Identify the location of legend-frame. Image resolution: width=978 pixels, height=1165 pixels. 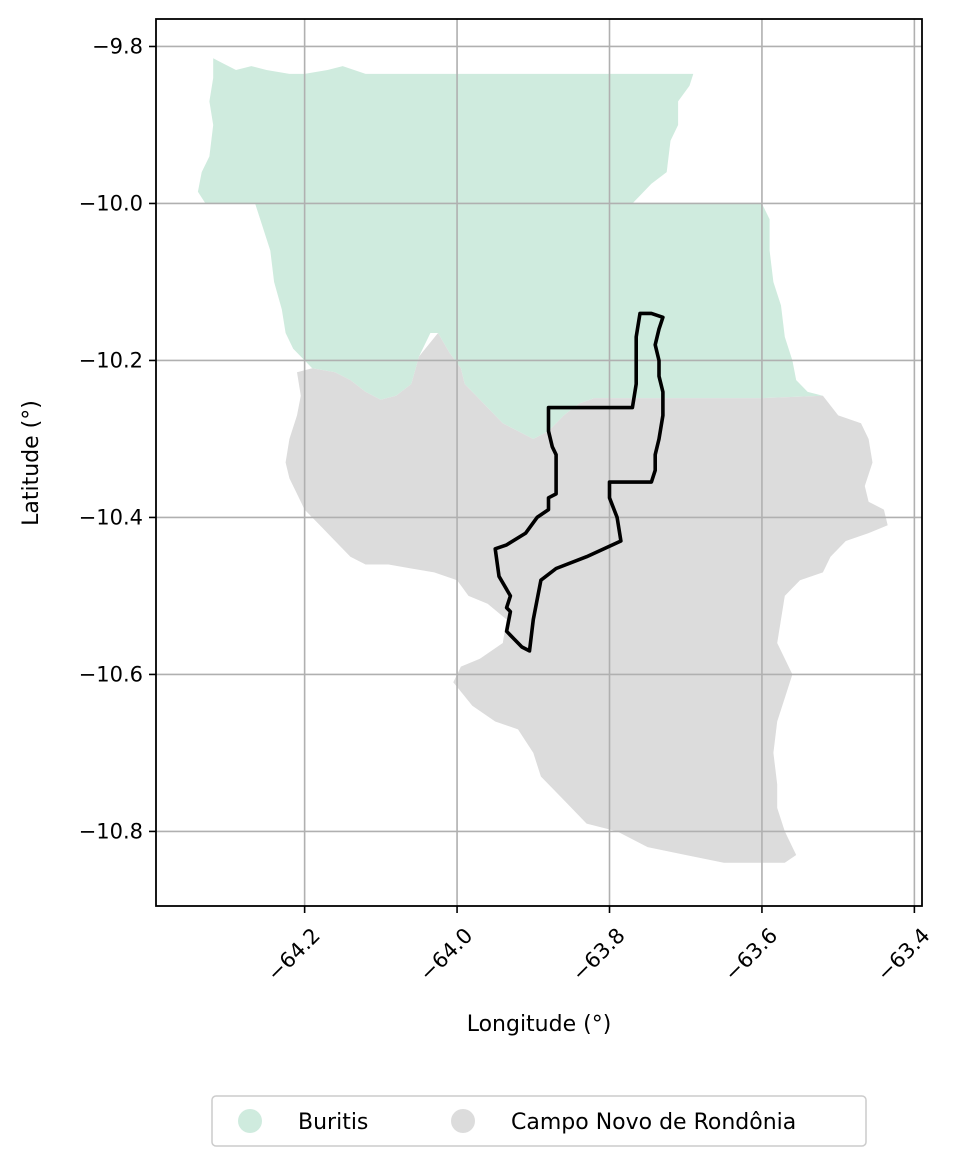
(539, 1121).